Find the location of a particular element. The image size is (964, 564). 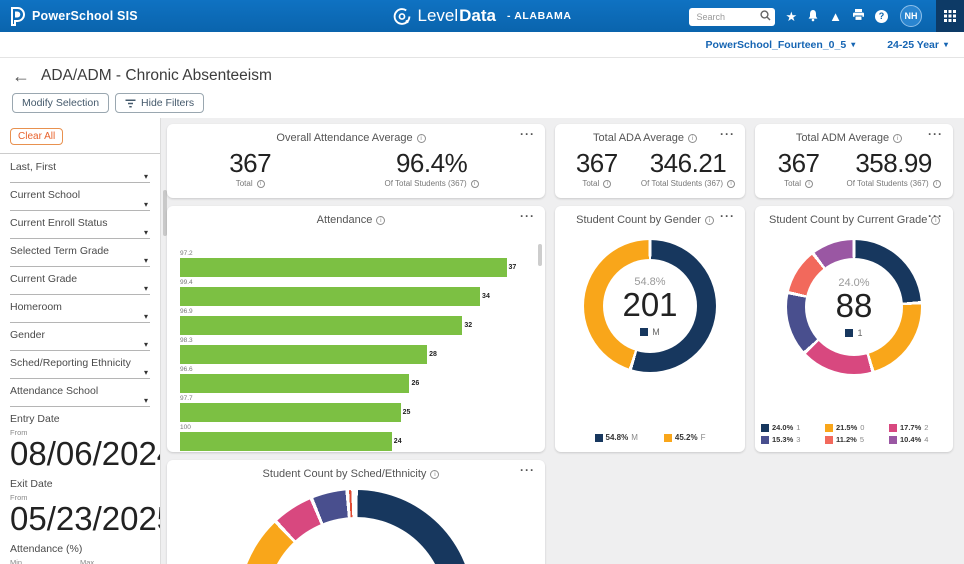

chart-scrollbar-thumb is located at coordinates (540, 255).